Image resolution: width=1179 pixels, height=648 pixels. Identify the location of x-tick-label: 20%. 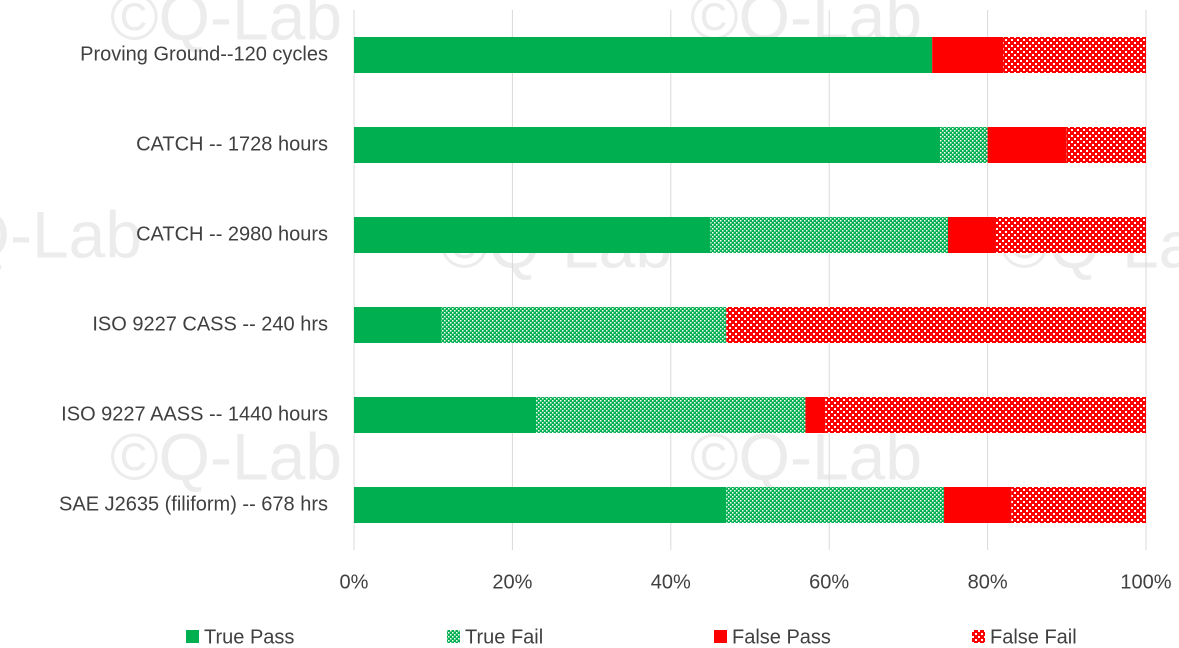
(512, 582).